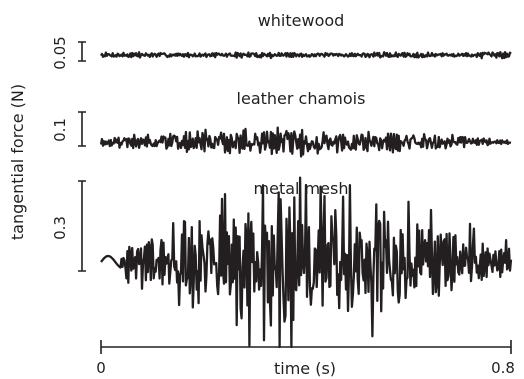 Image resolution: width=524 pixels, height=379 pixels. What do you see at coordinates (101, 368) in the screenshot?
I see `x-tick-label-0: 0` at bounding box center [101, 368].